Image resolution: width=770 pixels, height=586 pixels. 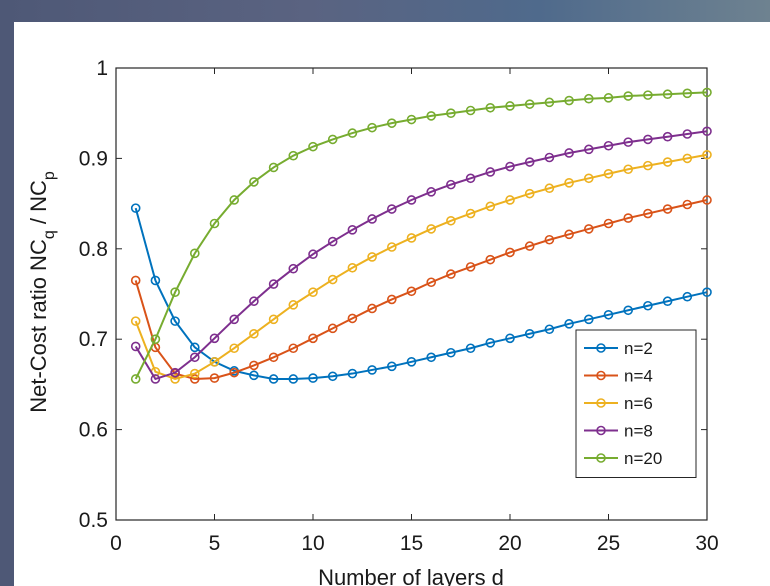 What do you see at coordinates (93, 249) in the screenshot?
I see `y-tick-label: 0.8` at bounding box center [93, 249].